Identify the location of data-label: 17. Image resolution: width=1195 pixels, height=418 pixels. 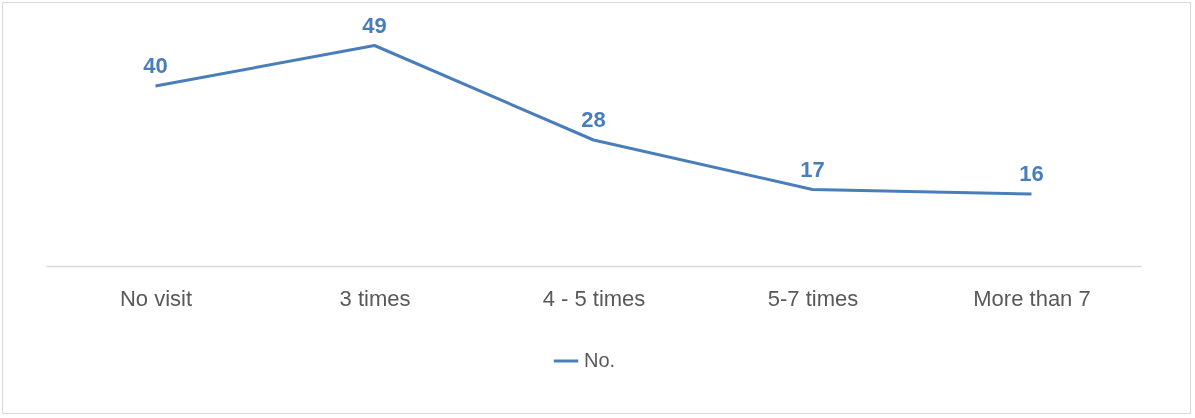
(812, 169).